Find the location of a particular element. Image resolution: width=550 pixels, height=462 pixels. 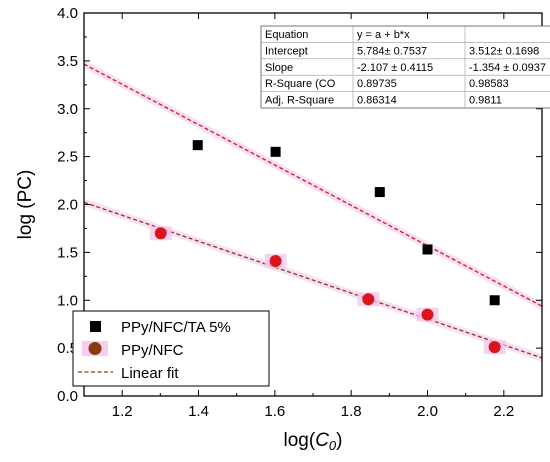

stats-cell: y = a + b*x is located at coordinates (383, 35).